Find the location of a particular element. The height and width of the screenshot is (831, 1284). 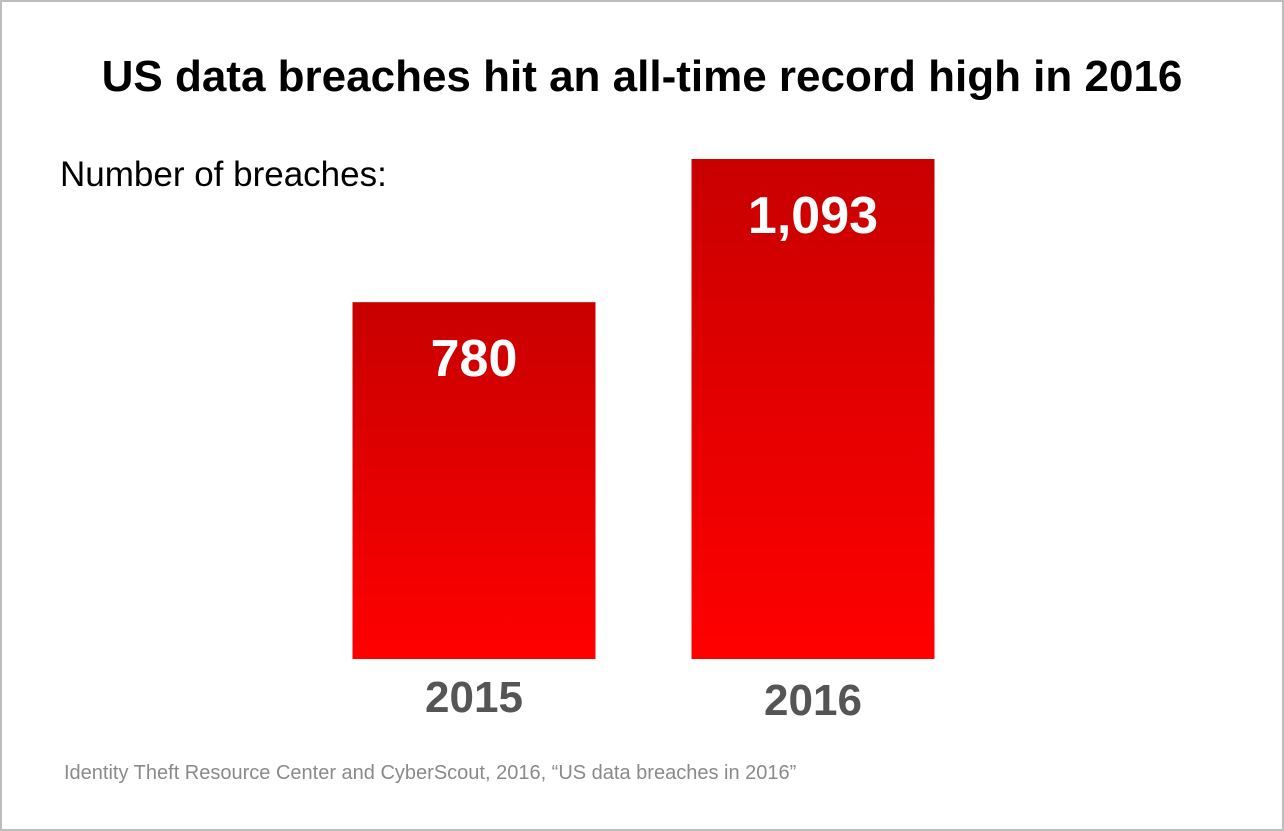

bar-2016 is located at coordinates (813, 409).